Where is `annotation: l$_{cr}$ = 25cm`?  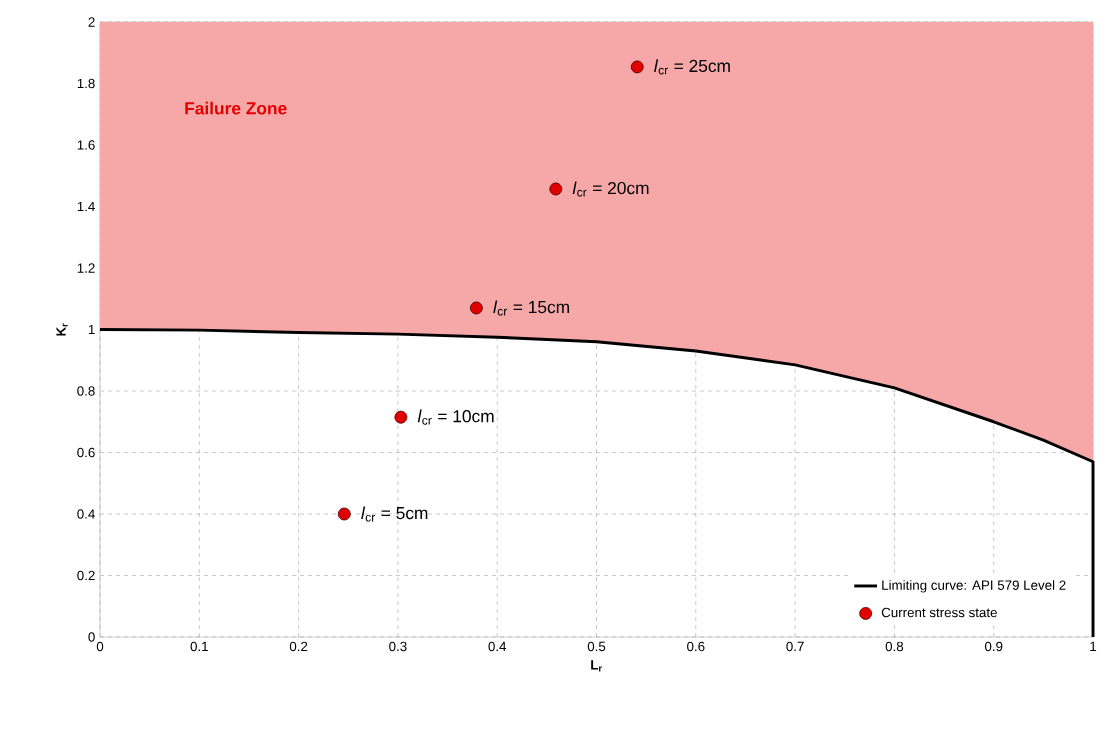 annotation: l$_{cr}$ = 25cm is located at coordinates (692, 67).